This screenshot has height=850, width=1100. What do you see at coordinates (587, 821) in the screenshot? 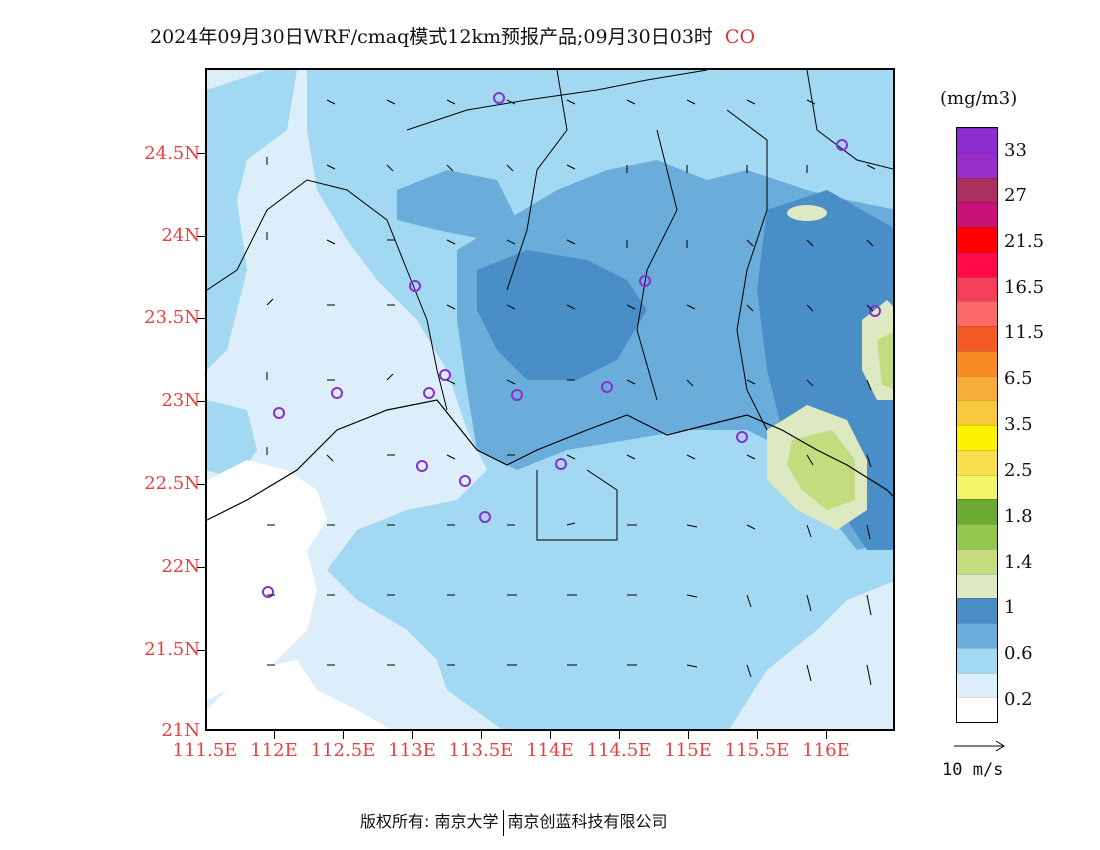
I see `copyright-owner-2: 南京创蓝科技有限公司` at bounding box center [587, 821].